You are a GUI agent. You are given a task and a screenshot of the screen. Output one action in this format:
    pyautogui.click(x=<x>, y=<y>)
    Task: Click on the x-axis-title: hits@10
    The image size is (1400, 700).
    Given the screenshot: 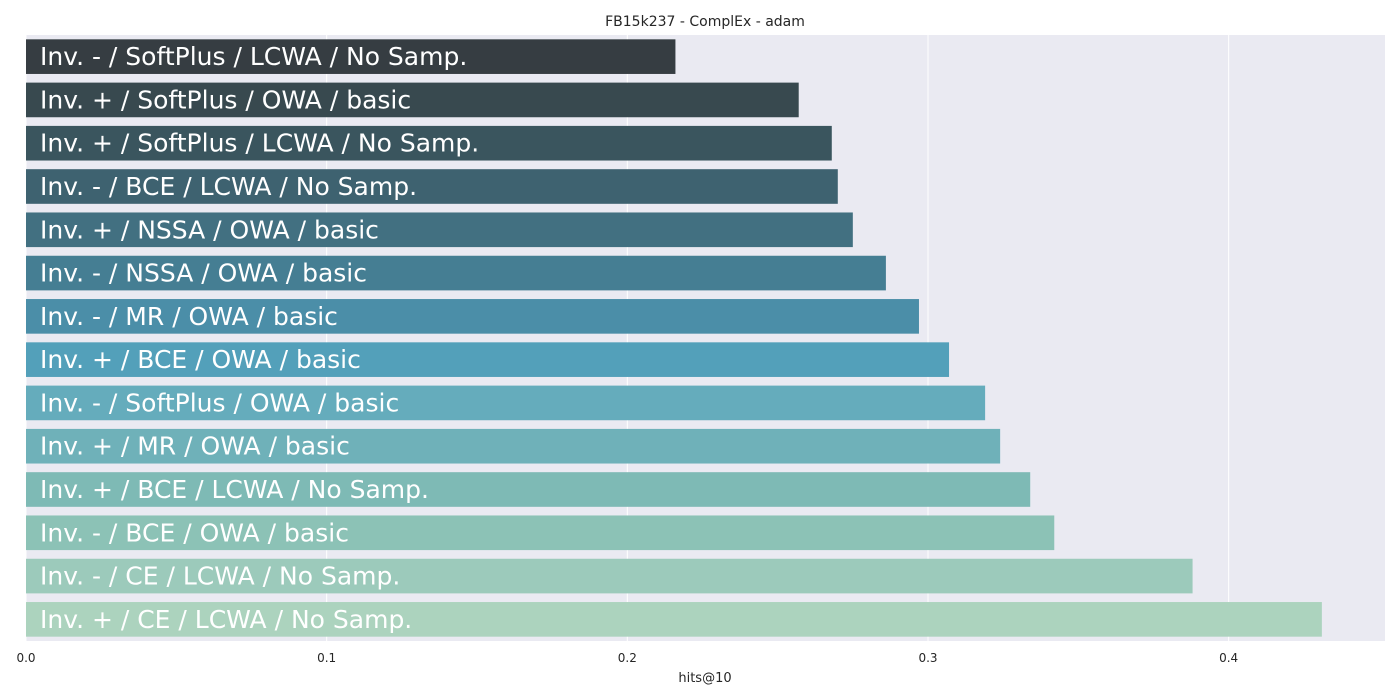 What is the action you would take?
    pyautogui.click(x=704, y=678)
    